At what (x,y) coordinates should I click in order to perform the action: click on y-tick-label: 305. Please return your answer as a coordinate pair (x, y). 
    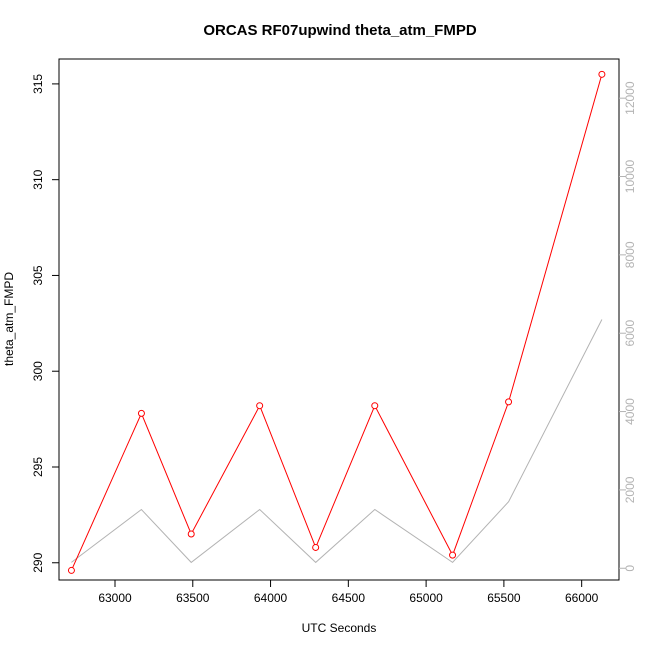
    Looking at the image, I should click on (38, 275).